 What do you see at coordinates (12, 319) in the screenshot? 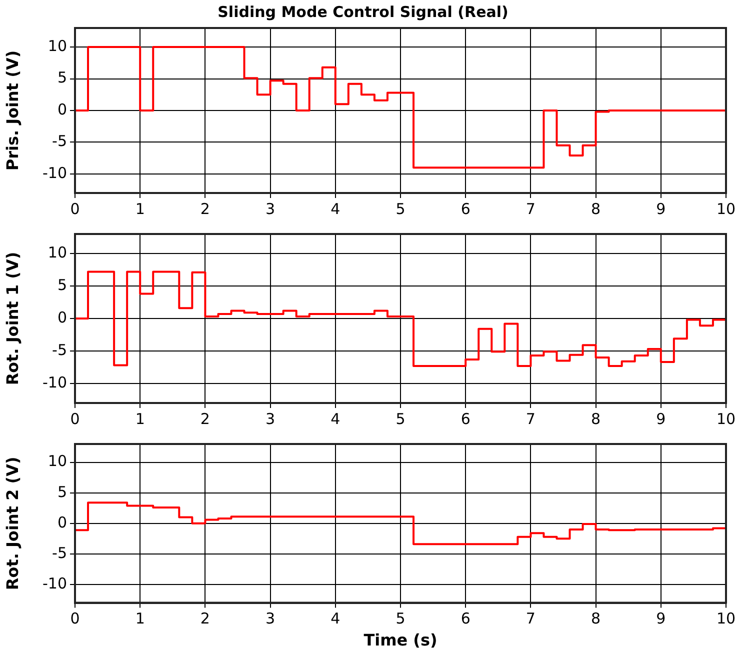
I see `y-axis-title: Rot. Joint 1 (V)` at bounding box center [12, 319].